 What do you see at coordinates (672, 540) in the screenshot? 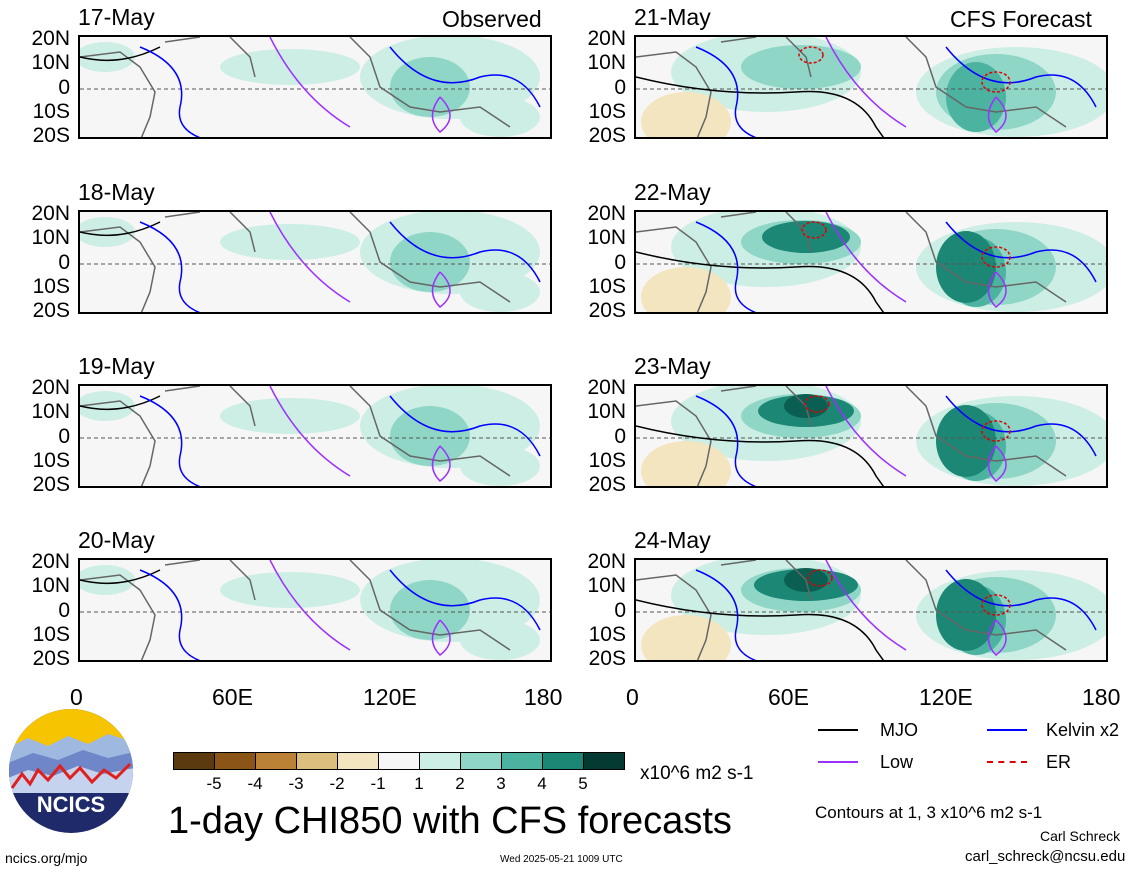
I see `panel-date-label: 24-May` at bounding box center [672, 540].